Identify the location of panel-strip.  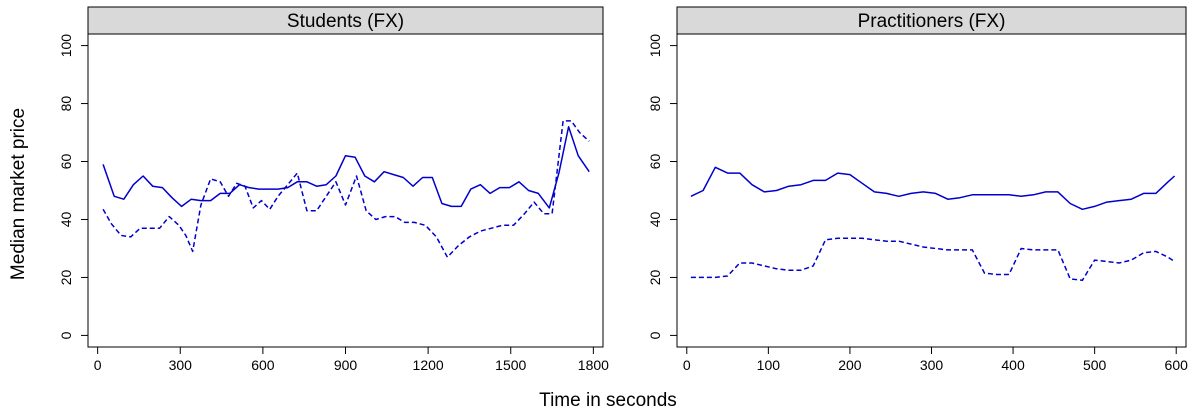
(345, 20).